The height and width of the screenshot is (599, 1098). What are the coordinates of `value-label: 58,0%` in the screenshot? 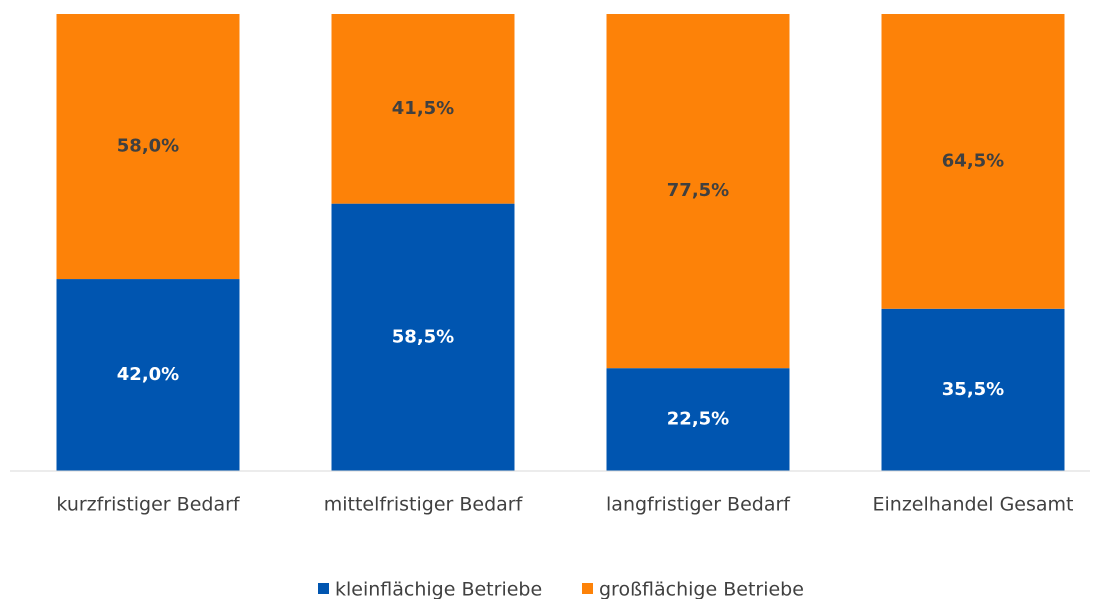 It's located at (148, 146).